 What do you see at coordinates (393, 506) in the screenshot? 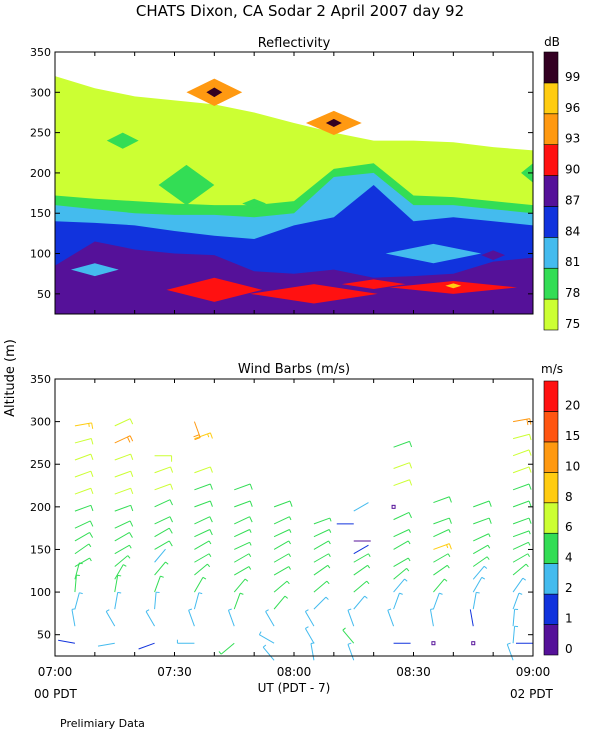
I see `wind-barb-calm` at bounding box center [393, 506].